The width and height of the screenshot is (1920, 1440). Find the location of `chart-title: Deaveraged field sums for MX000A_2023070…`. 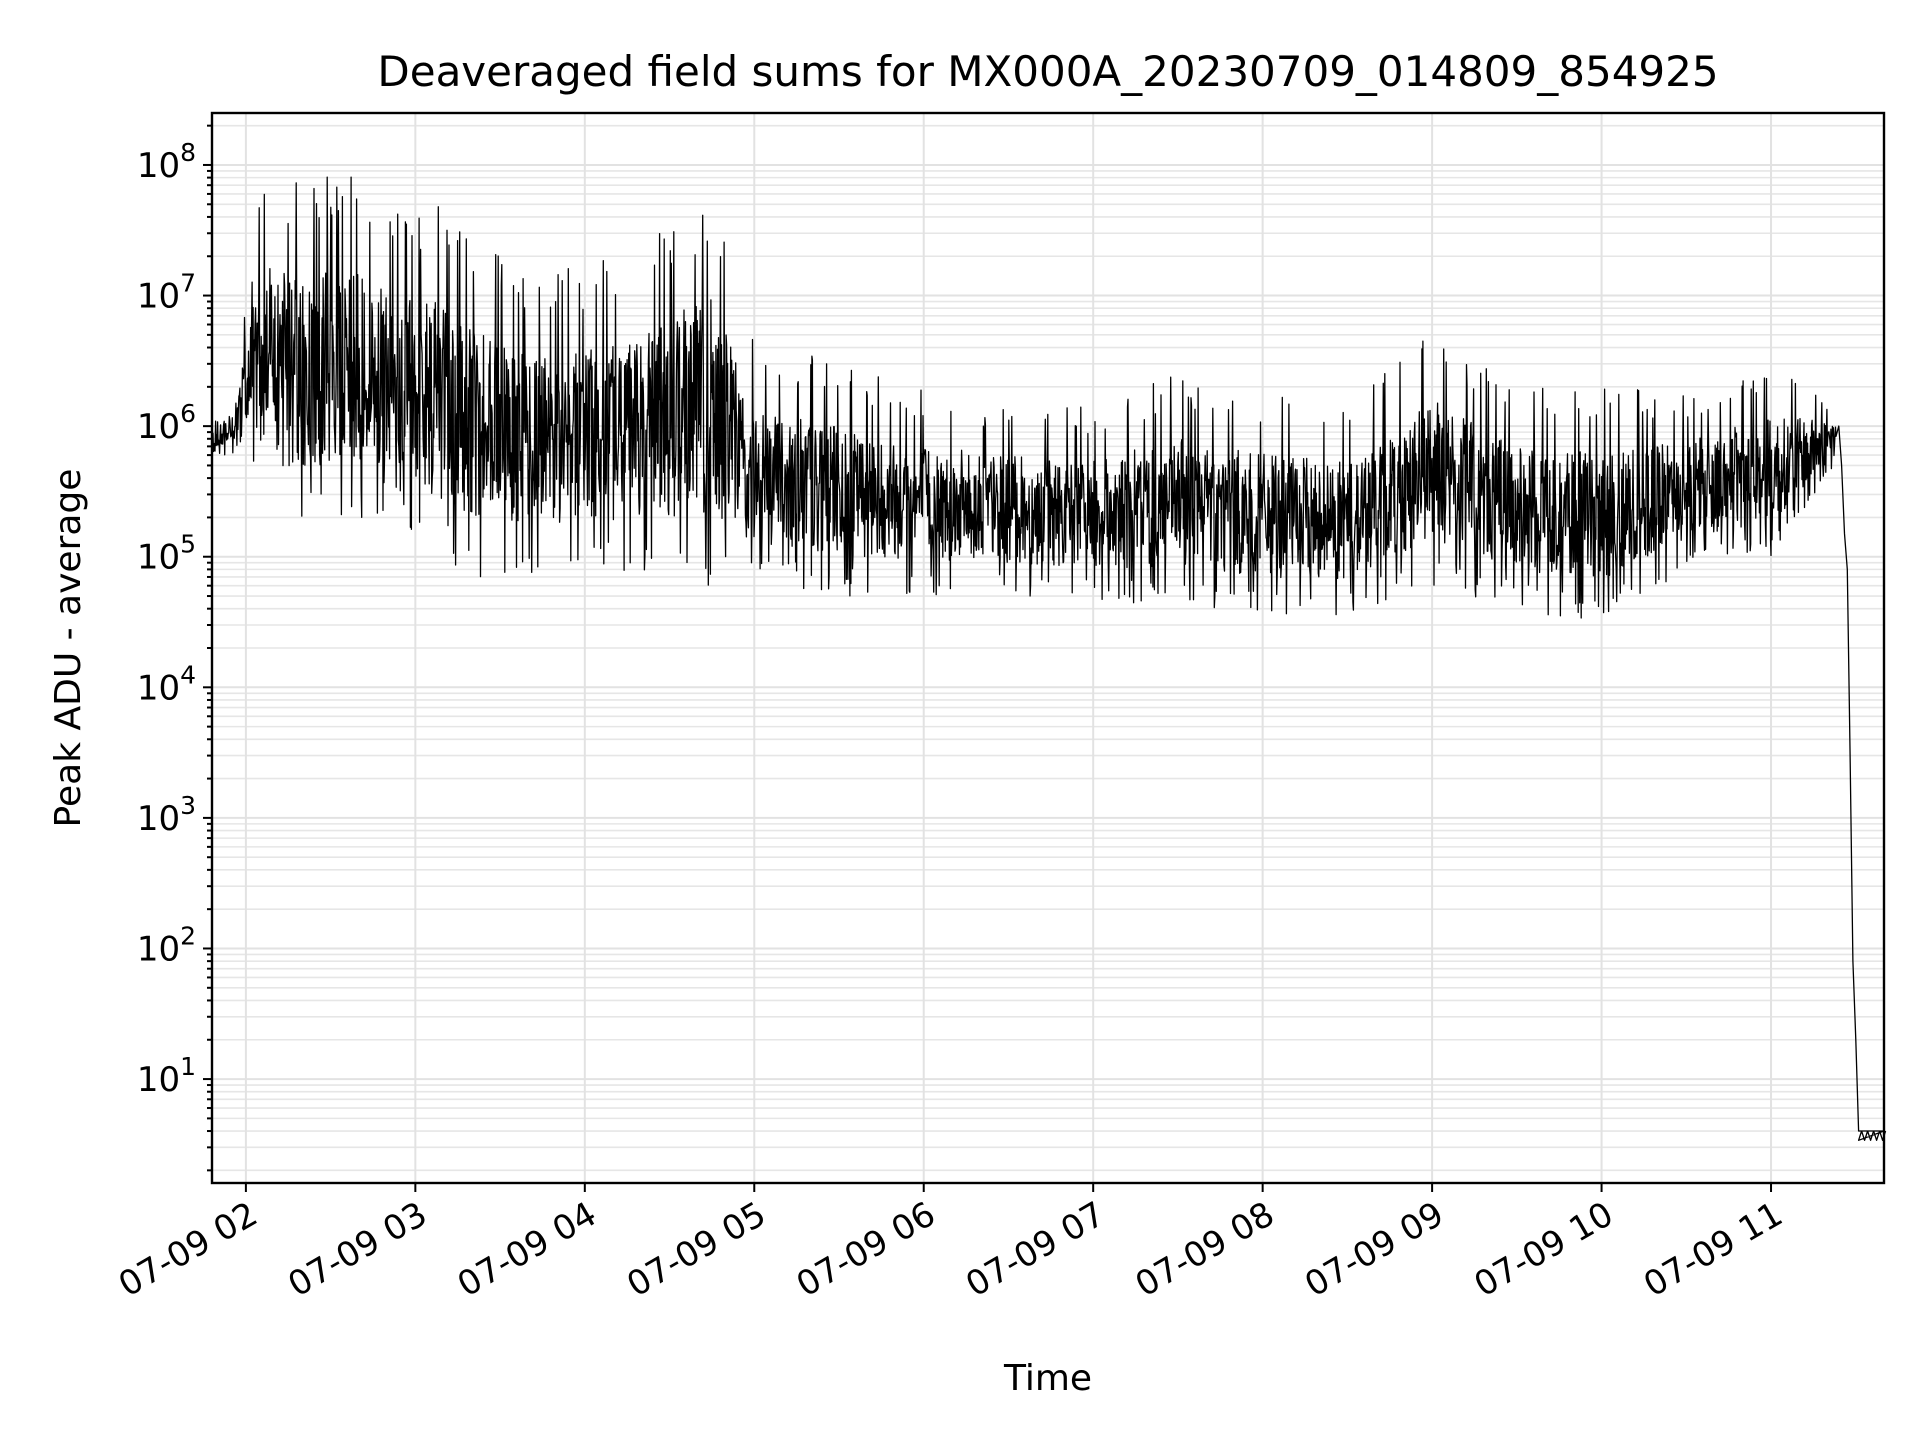

chart-title: Deaveraged field sums for MX000A_2023070… is located at coordinates (1047, 71).